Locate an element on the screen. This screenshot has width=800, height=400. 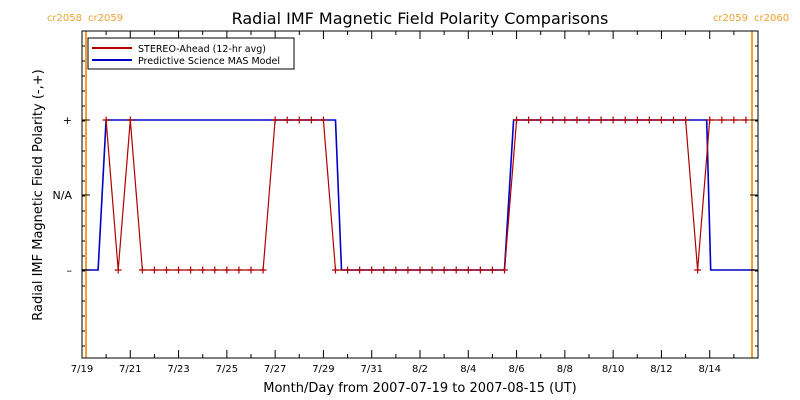
x-tick-label: 7/21 is located at coordinates (130, 369).